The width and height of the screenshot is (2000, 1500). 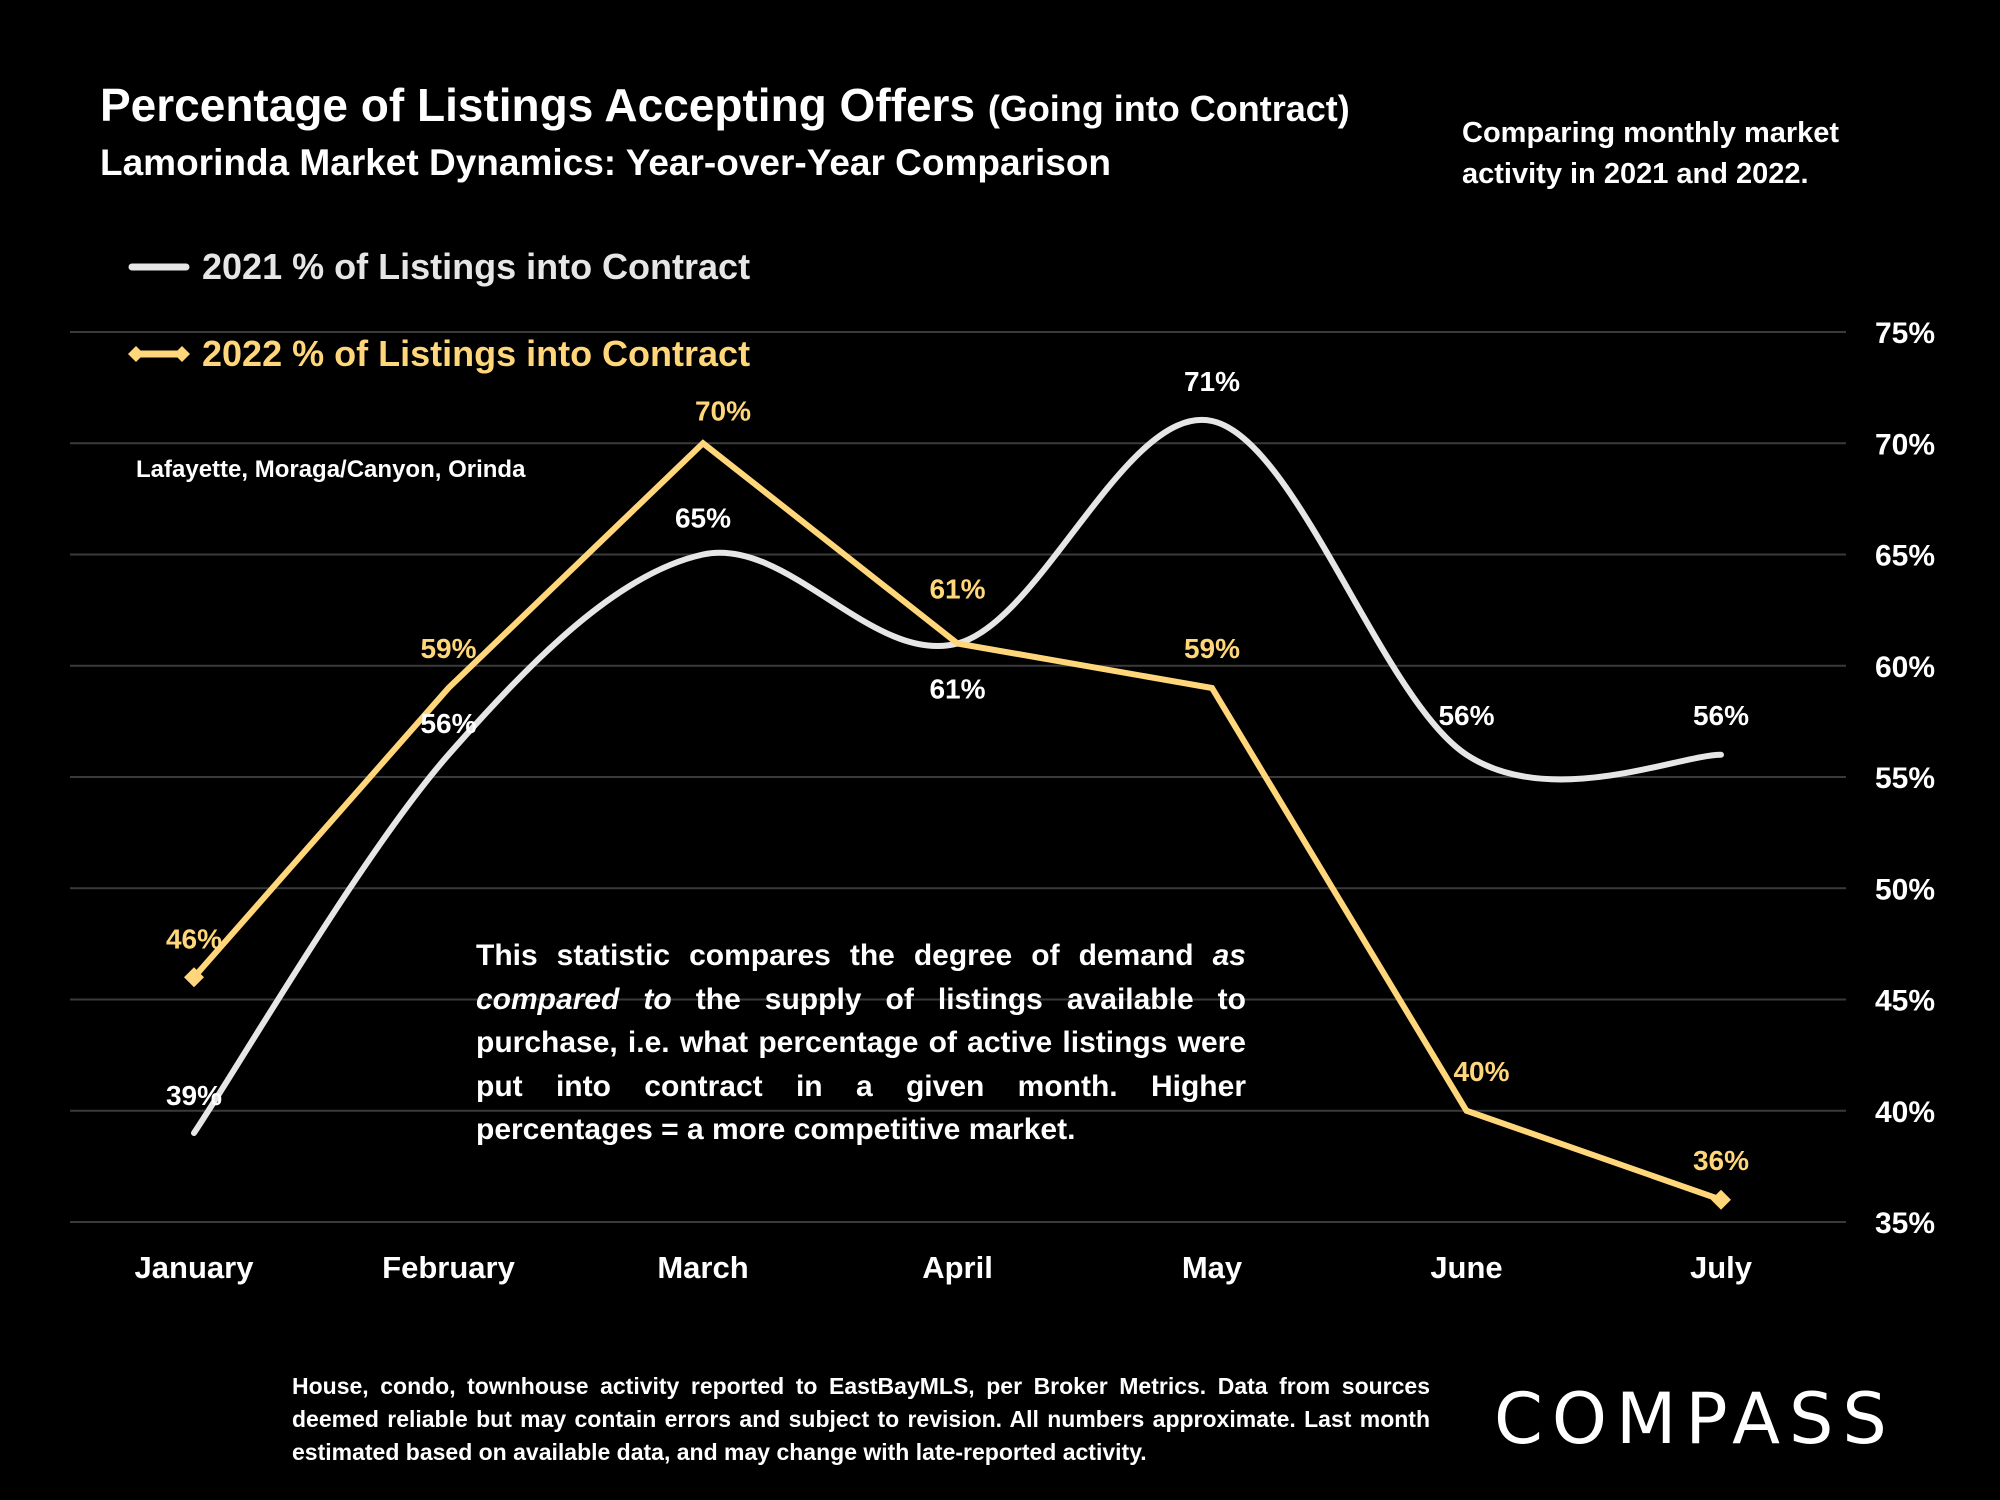 What do you see at coordinates (1905, 667) in the screenshot?
I see `y-tick-label-60: 60%` at bounding box center [1905, 667].